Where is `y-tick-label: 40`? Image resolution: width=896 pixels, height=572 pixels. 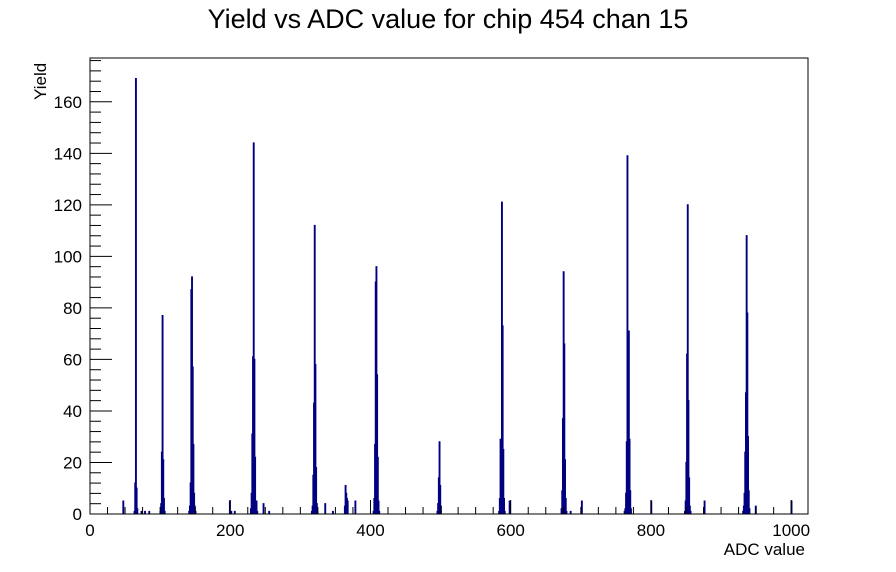
y-tick-label: 40 is located at coordinates (72, 411).